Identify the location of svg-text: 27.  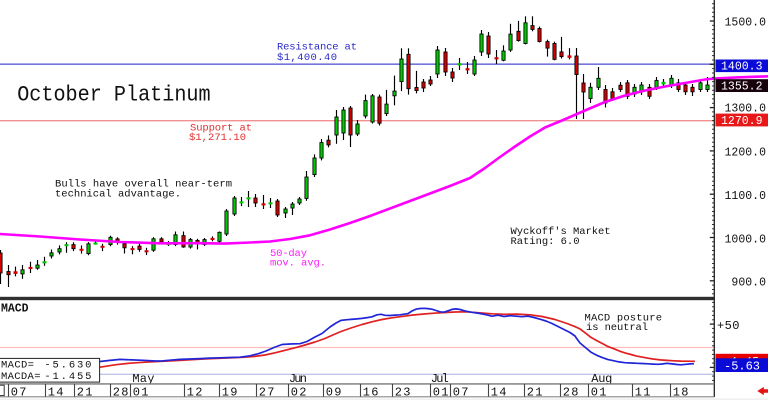
(267, 392).